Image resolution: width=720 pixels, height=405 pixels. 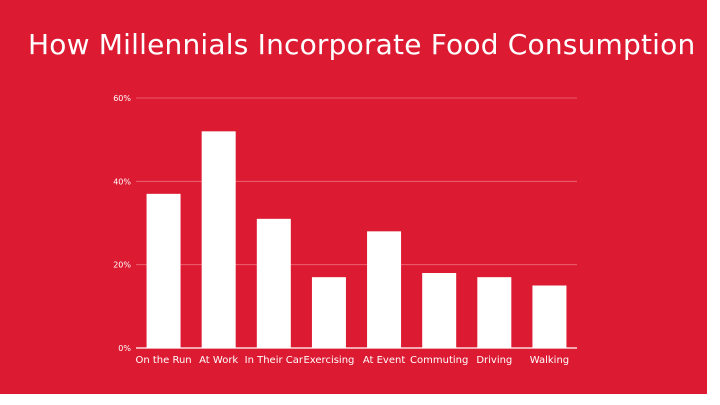 What do you see at coordinates (122, 98) in the screenshot?
I see `y-tick-label: 60%` at bounding box center [122, 98].